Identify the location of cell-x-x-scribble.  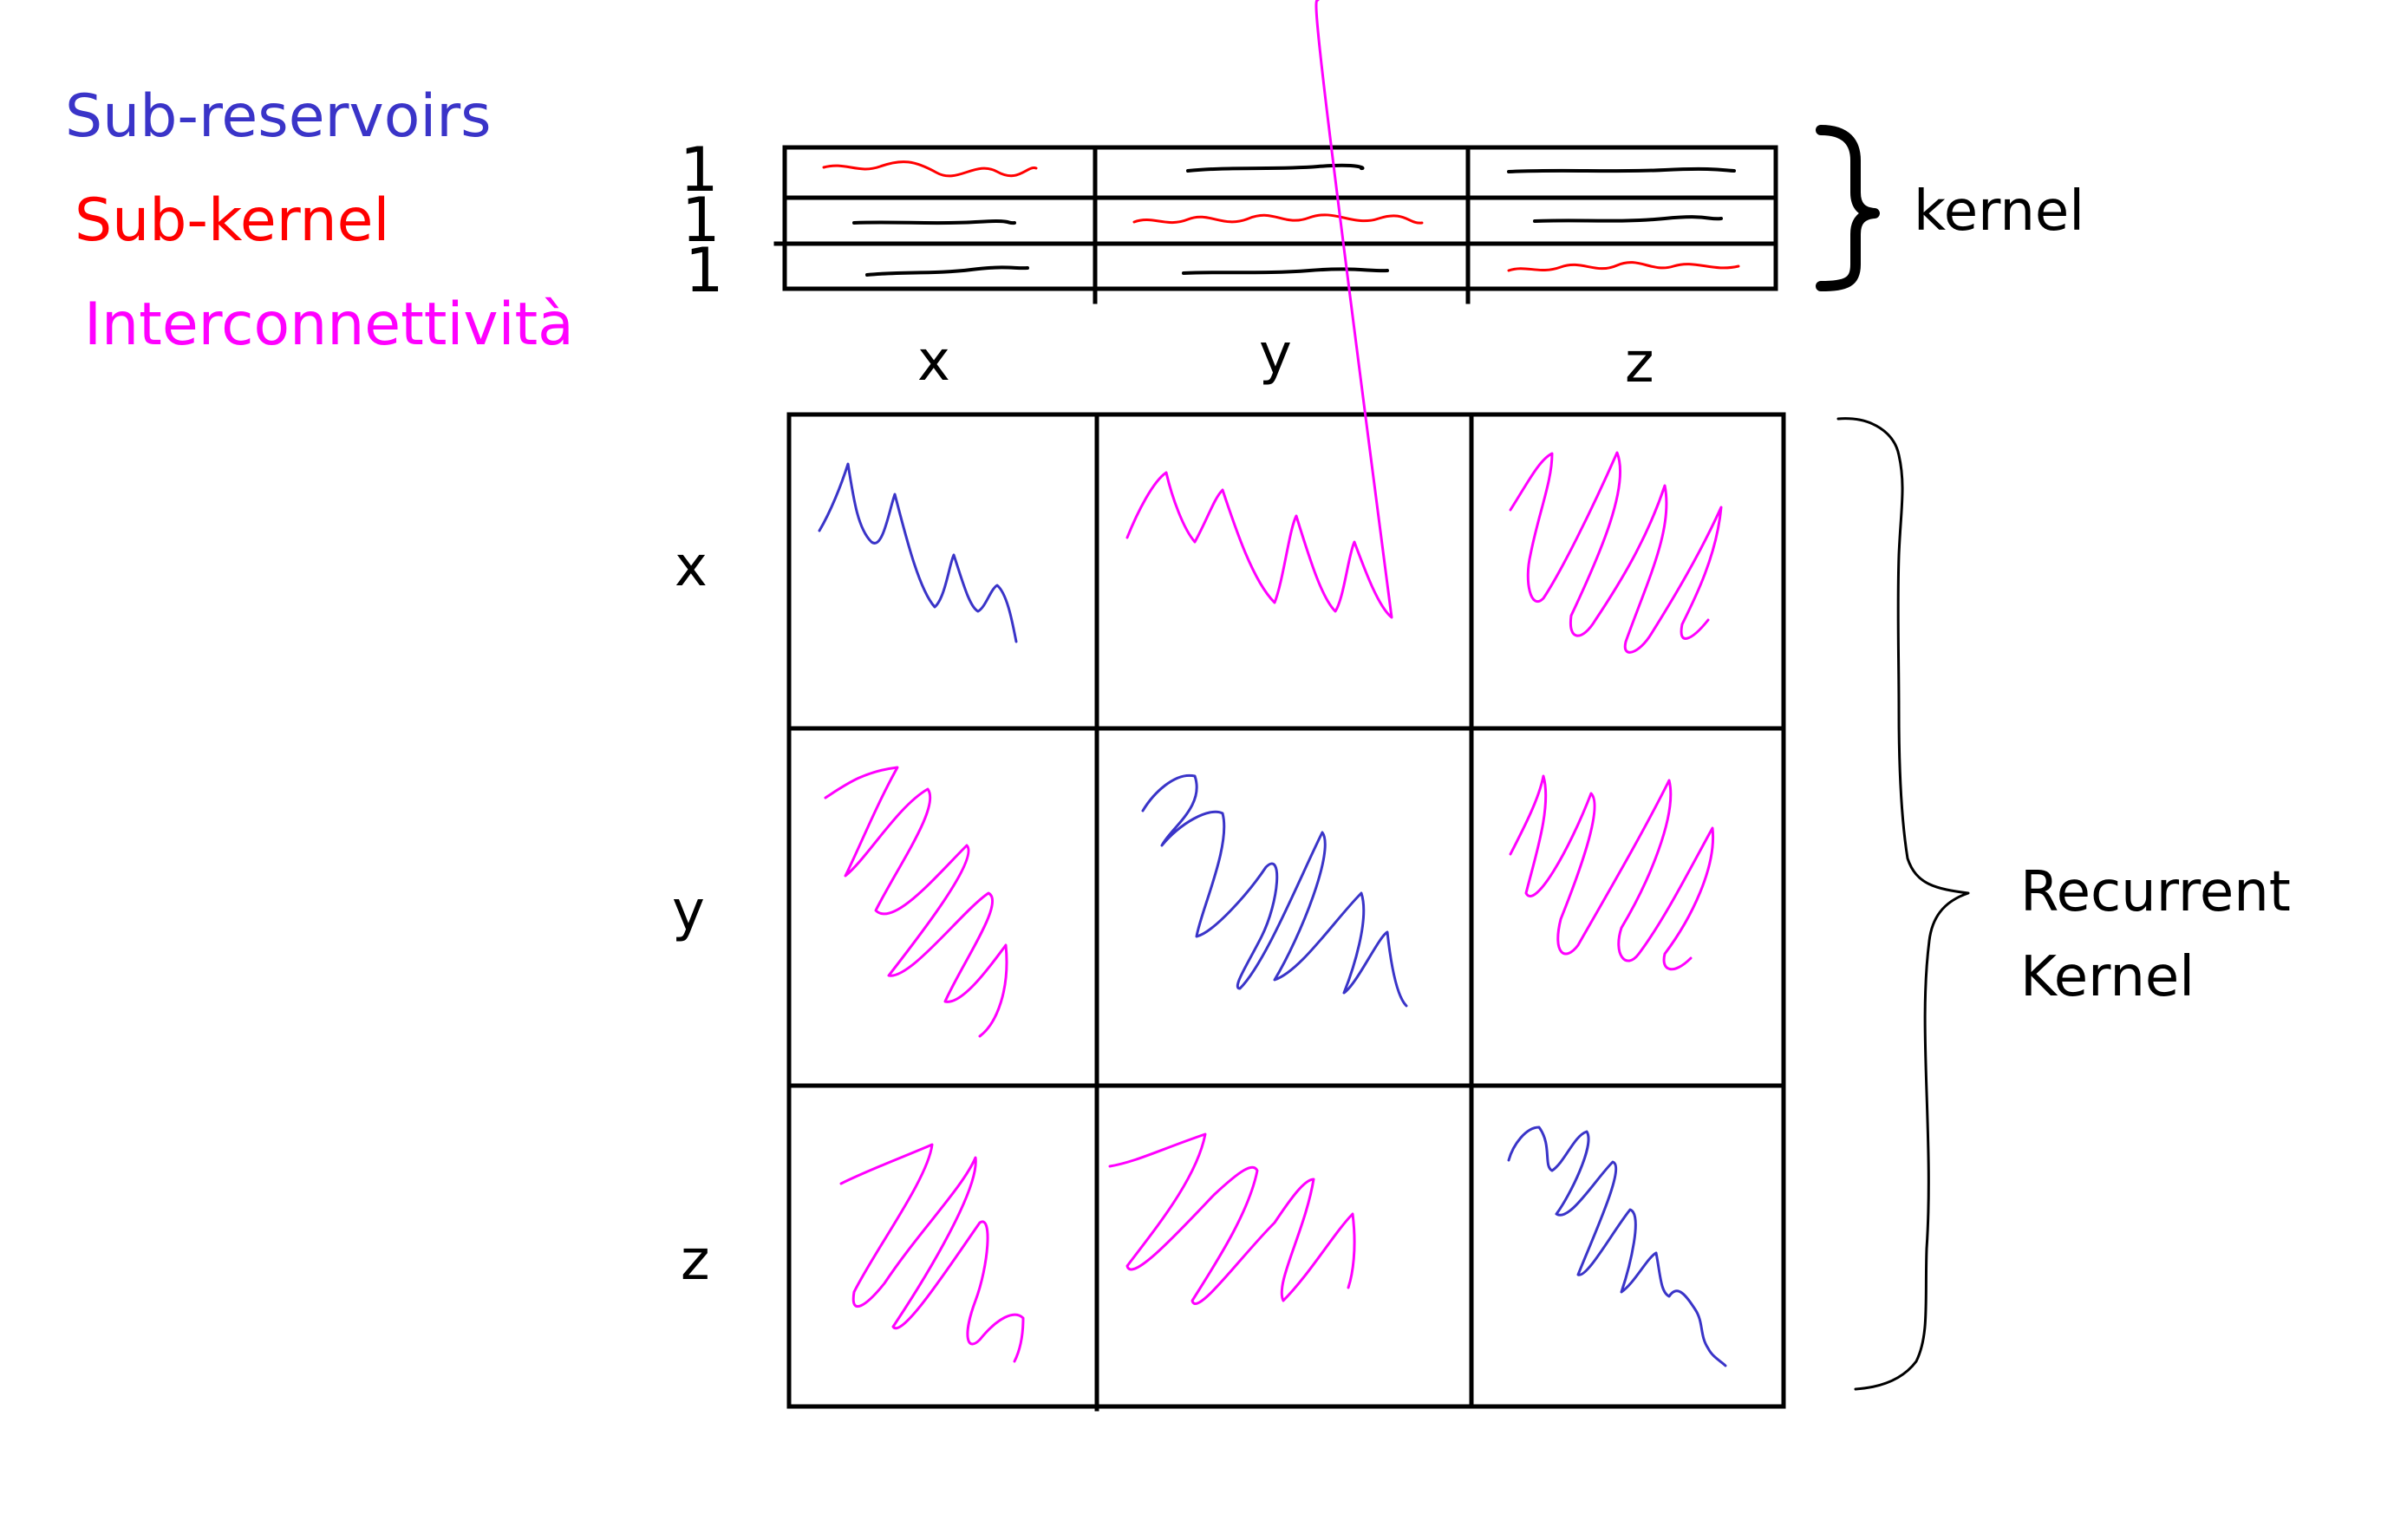
(918, 552).